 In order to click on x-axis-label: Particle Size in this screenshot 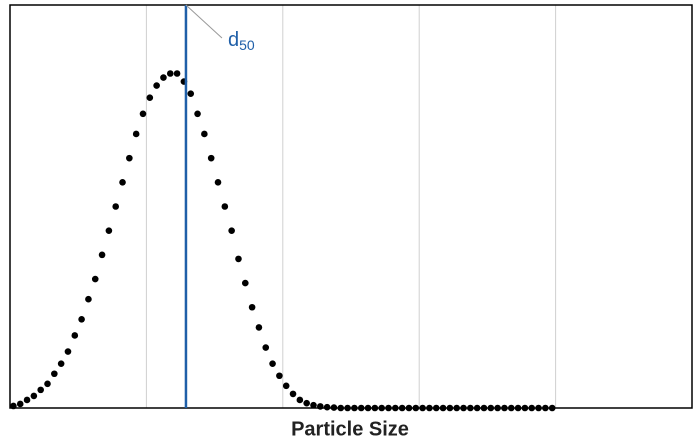, I will do `click(350, 429)`.